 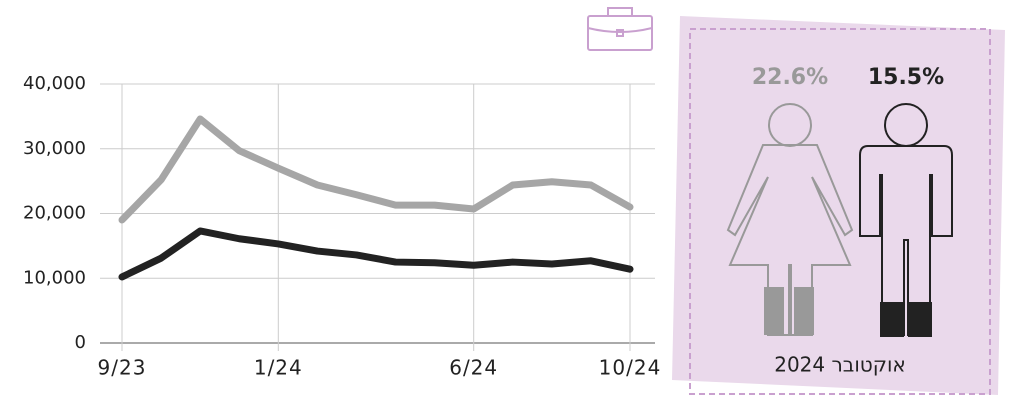 What do you see at coordinates (620, 29) in the screenshot?
I see `briefcase-icon` at bounding box center [620, 29].